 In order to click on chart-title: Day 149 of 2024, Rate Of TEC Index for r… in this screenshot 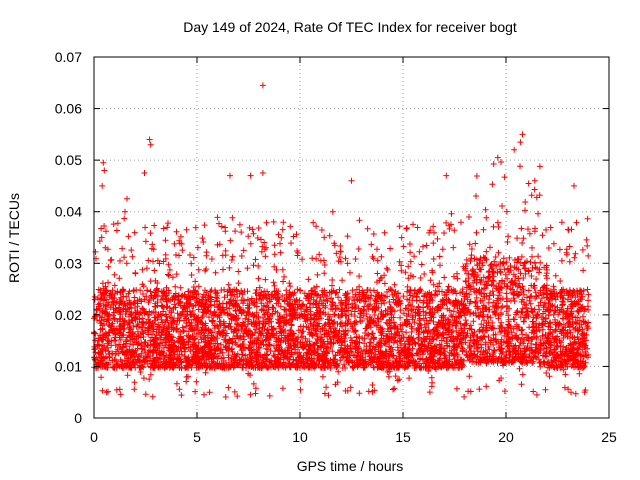, I will do `click(350, 27)`.